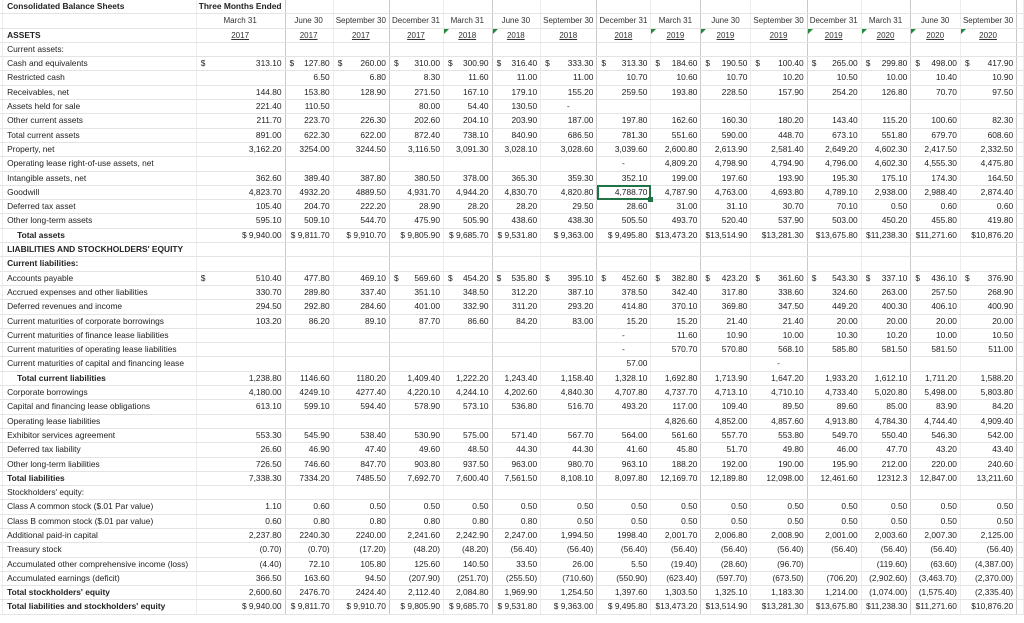 The image size is (1024, 623). Describe the element at coordinates (468, 307) in the screenshot. I see `value-cell: 332.90` at that location.